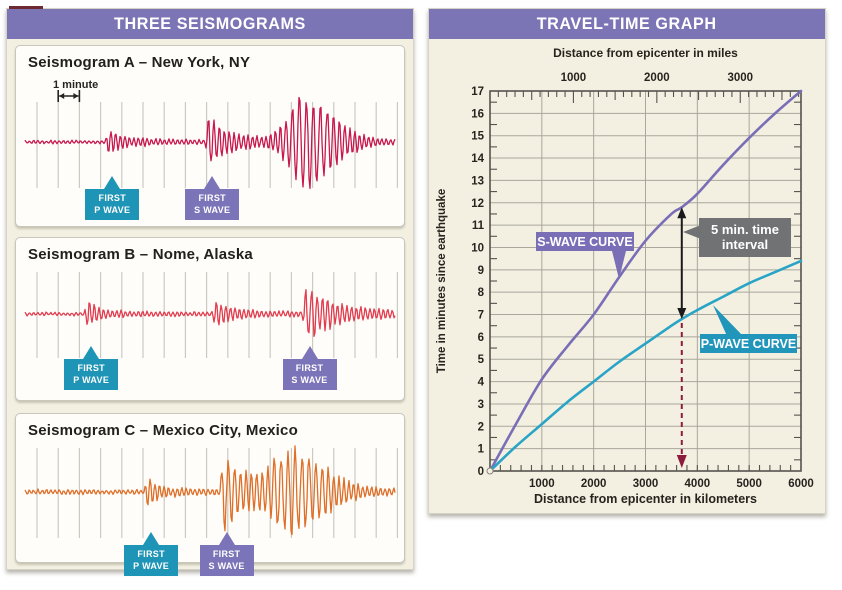  What do you see at coordinates (140, 254) in the screenshot?
I see `seismogram-title: Seismogram B – Nome, Alaska` at bounding box center [140, 254].